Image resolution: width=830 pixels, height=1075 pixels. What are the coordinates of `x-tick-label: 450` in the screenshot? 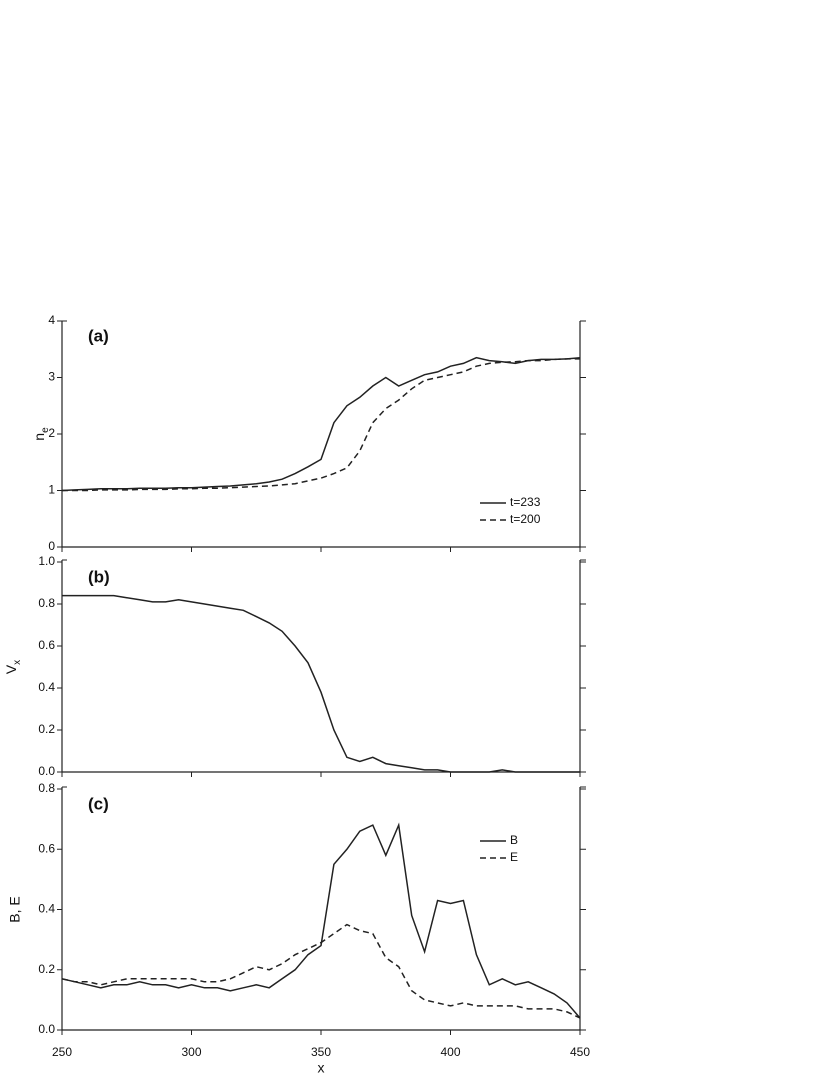 It's located at (580, 1052).